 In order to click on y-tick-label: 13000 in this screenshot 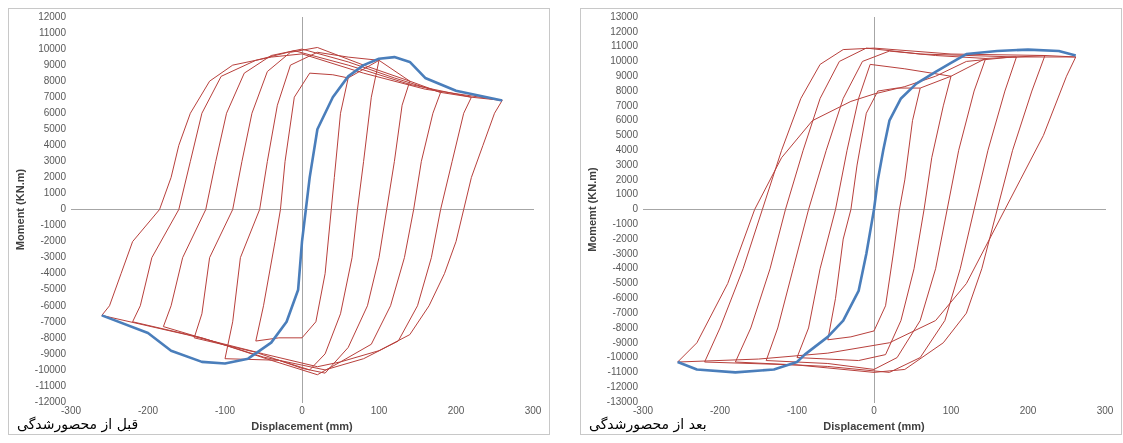, I will do `click(624, 16)`.